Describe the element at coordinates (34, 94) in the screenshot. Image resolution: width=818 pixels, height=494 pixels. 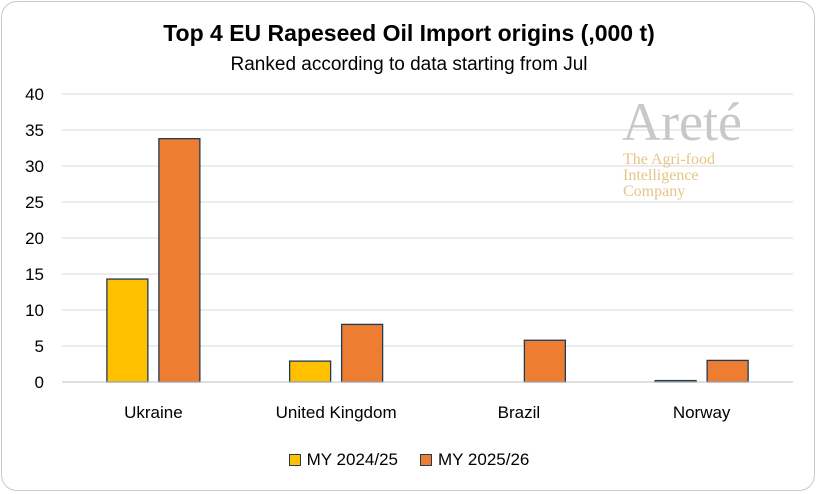
I see `y-tick-label: 40` at that location.